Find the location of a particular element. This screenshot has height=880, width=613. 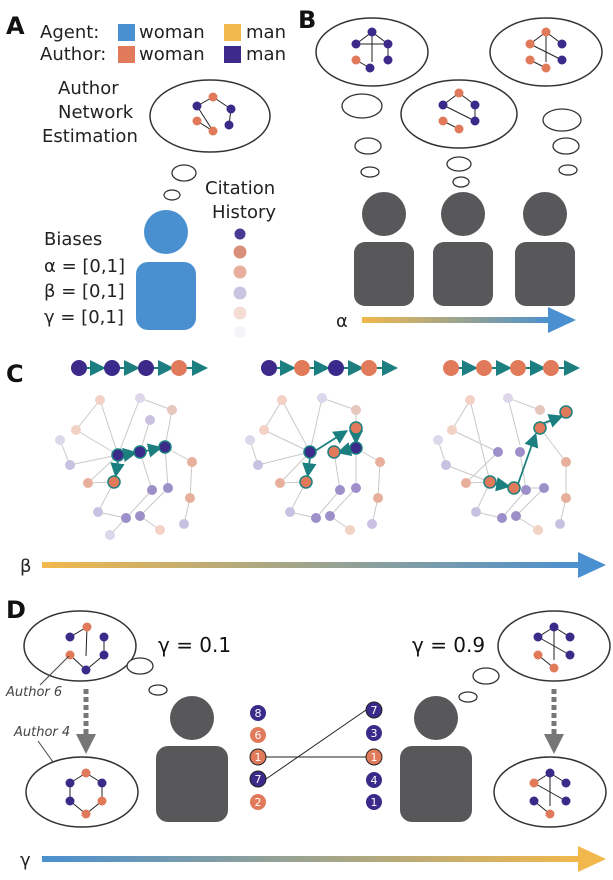

panel-label-d: D is located at coordinates (16, 610).